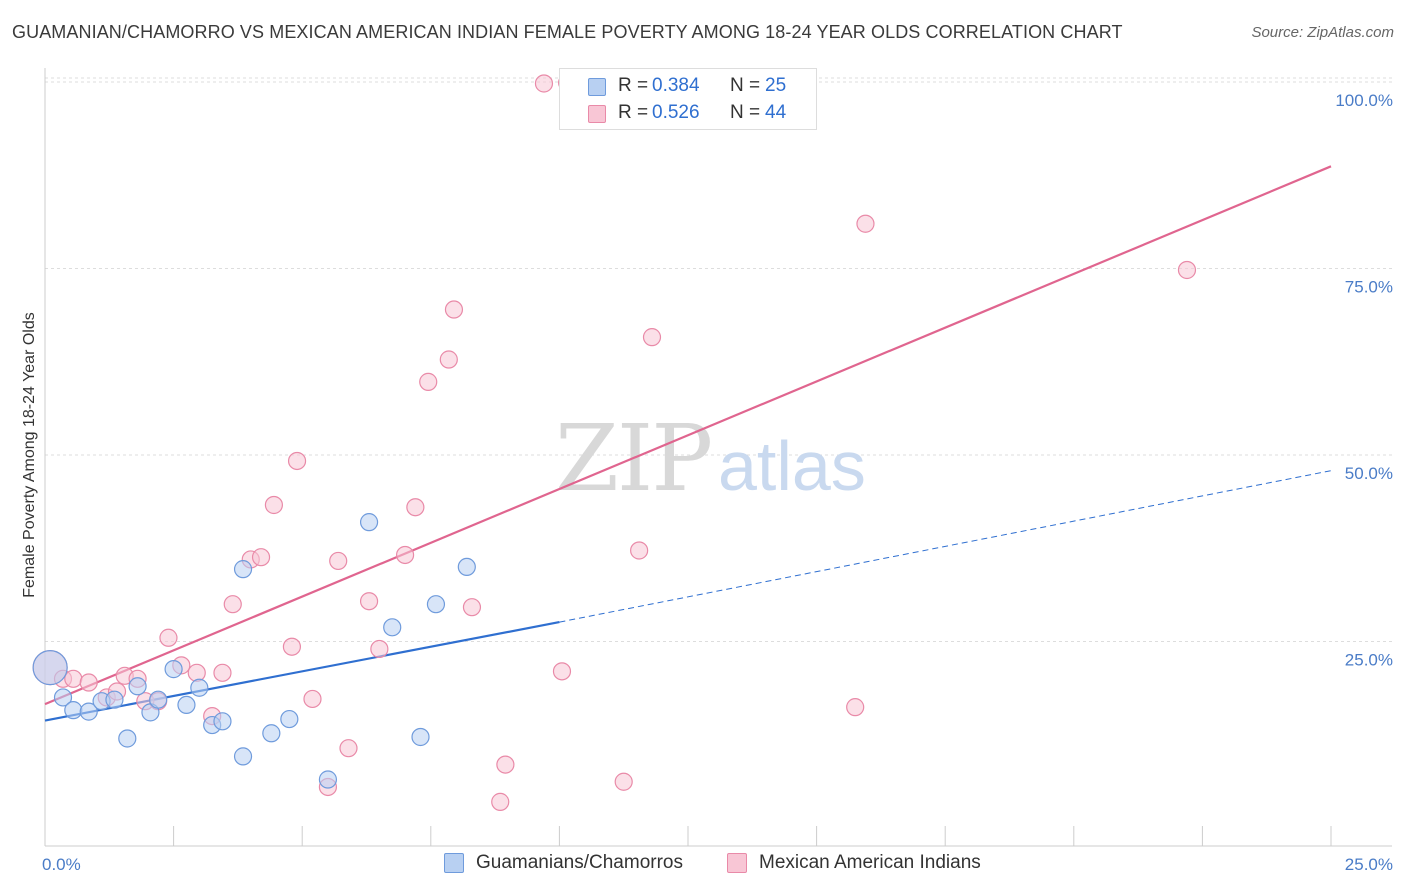 The height and width of the screenshot is (892, 1406). I want to click on y-tick-label: 25.0%, so click(1369, 660).